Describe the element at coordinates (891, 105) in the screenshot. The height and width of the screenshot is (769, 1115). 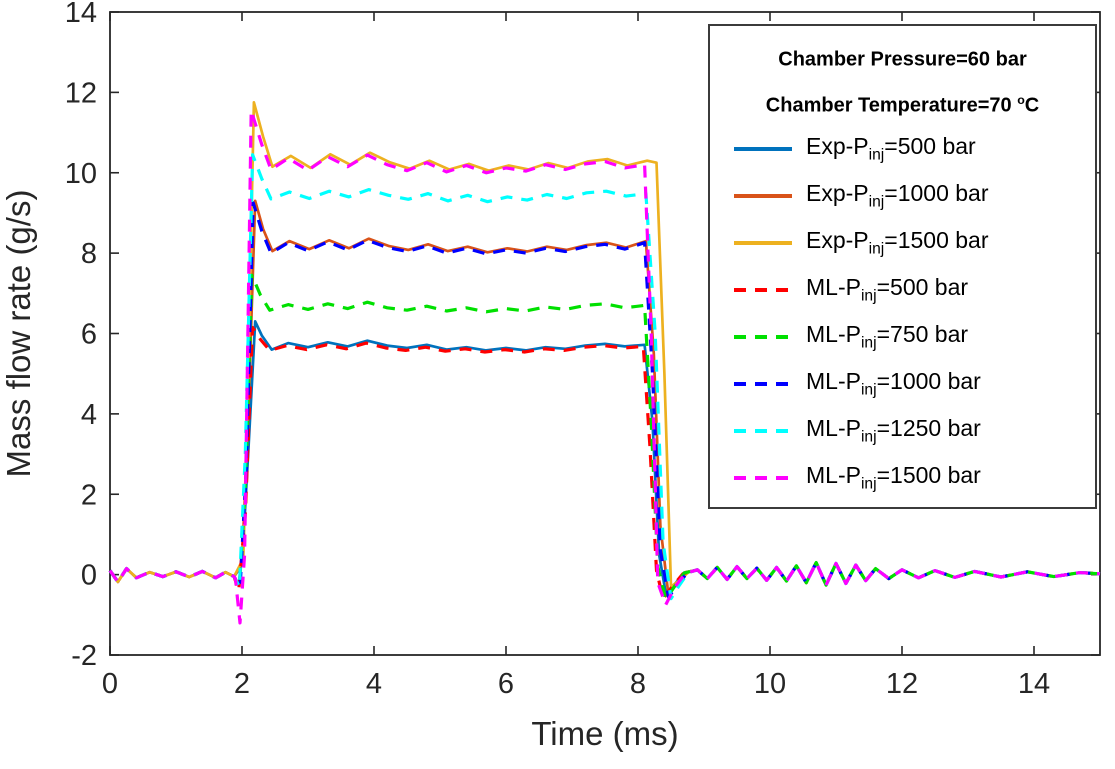
I see `legend-header-text: Chamber Temperature=70` at that location.